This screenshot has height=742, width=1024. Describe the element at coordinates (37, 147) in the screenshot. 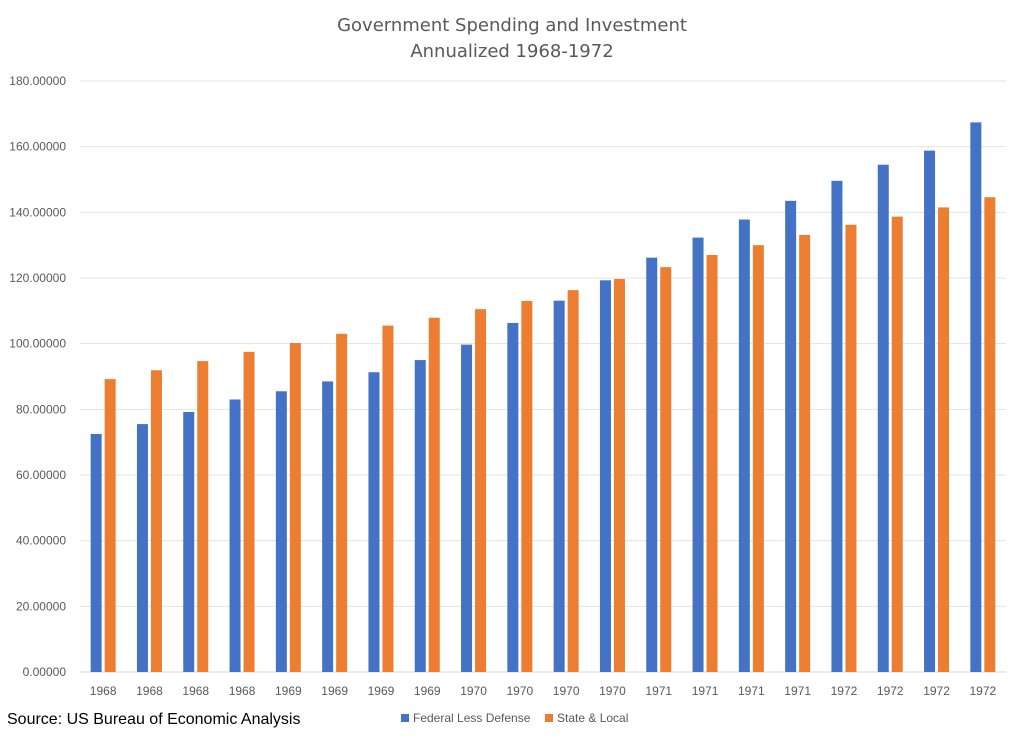

I see `y-tick-label: 160.00000` at that location.